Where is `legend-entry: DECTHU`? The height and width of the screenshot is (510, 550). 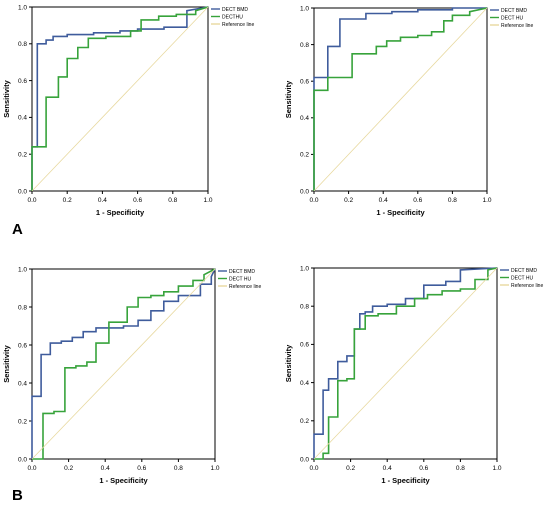 legend-entry: DECTHU is located at coordinates (232, 18).